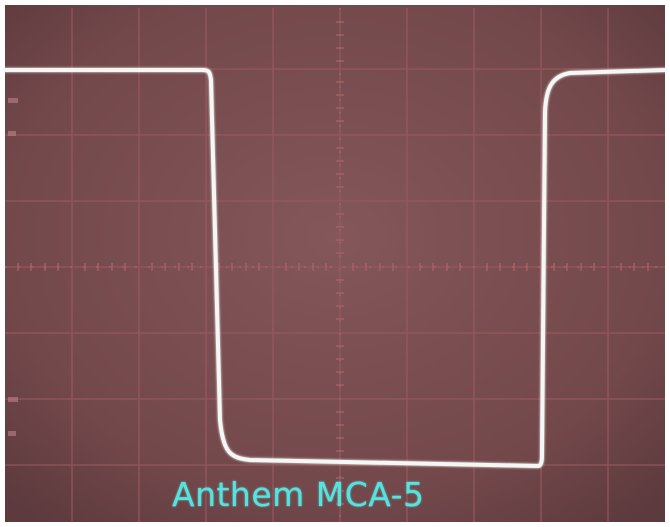 Image resolution: width=670 pixels, height=527 pixels. Describe the element at coordinates (13, 267) in the screenshot. I see `edge-markings` at that location.